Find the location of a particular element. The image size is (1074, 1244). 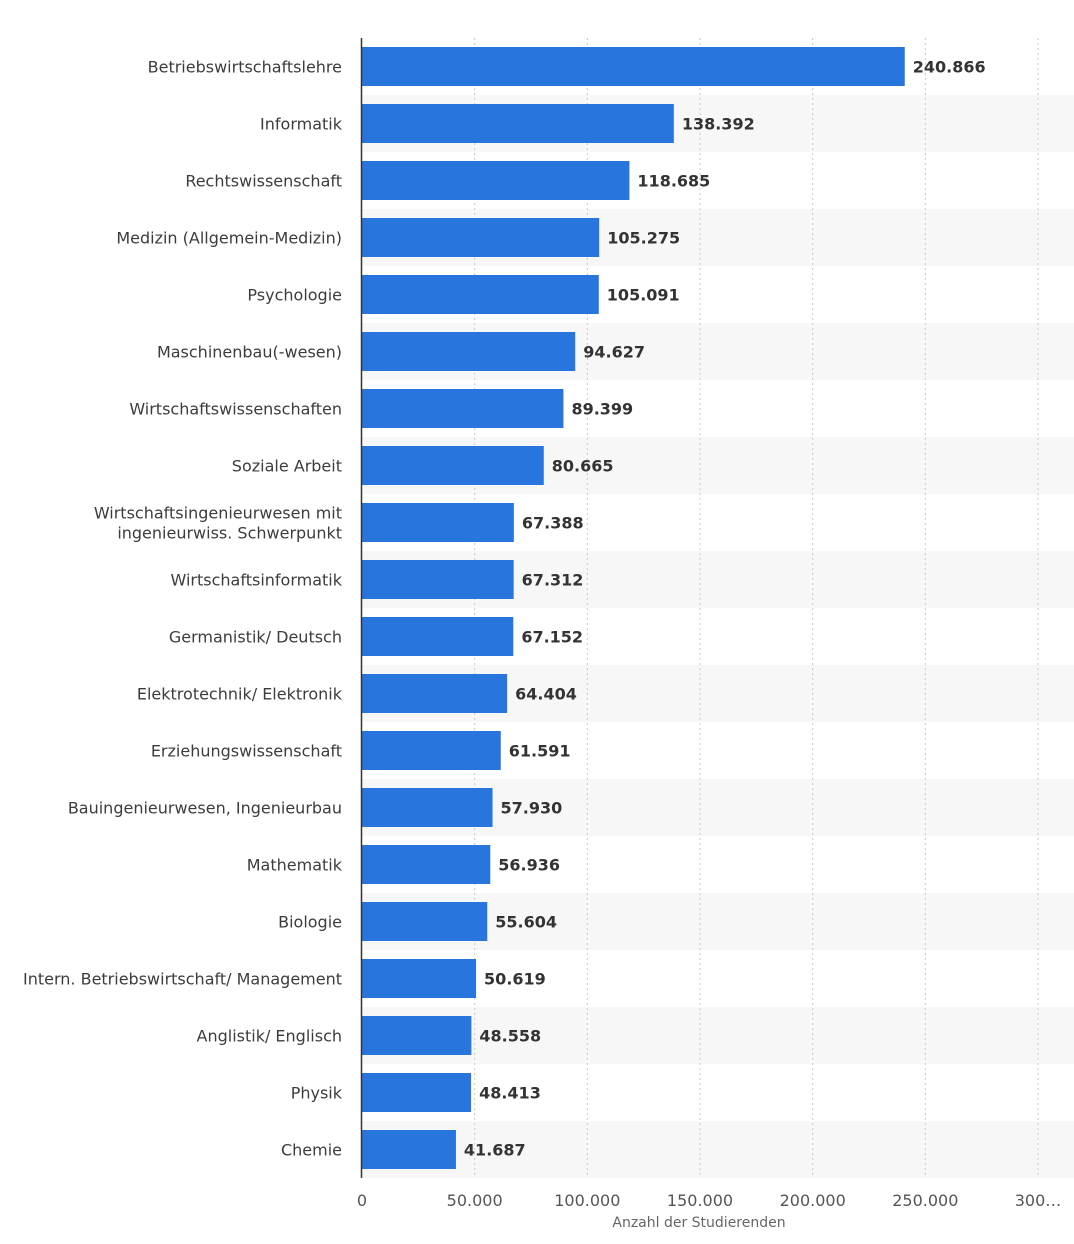

category-label: Erziehungswissenschaft is located at coordinates (246, 751).